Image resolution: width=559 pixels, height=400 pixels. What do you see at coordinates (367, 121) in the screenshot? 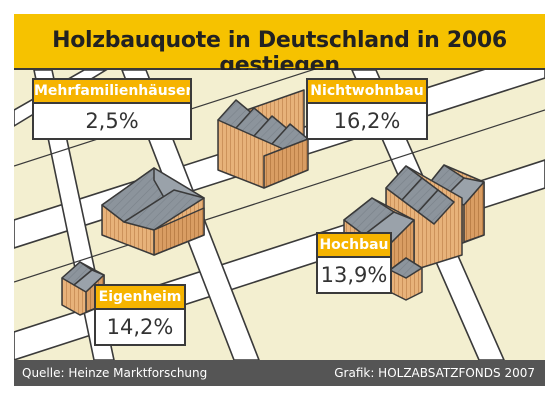
I see `label-value: 16,2%` at bounding box center [367, 121].